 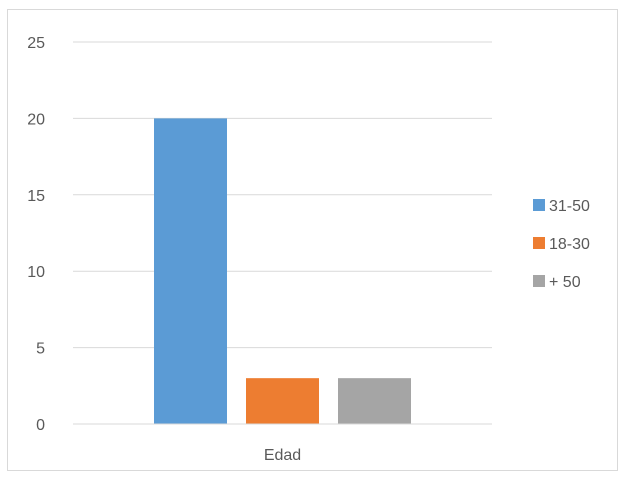 I want to click on y-tick-label: 15, so click(x=36, y=196).